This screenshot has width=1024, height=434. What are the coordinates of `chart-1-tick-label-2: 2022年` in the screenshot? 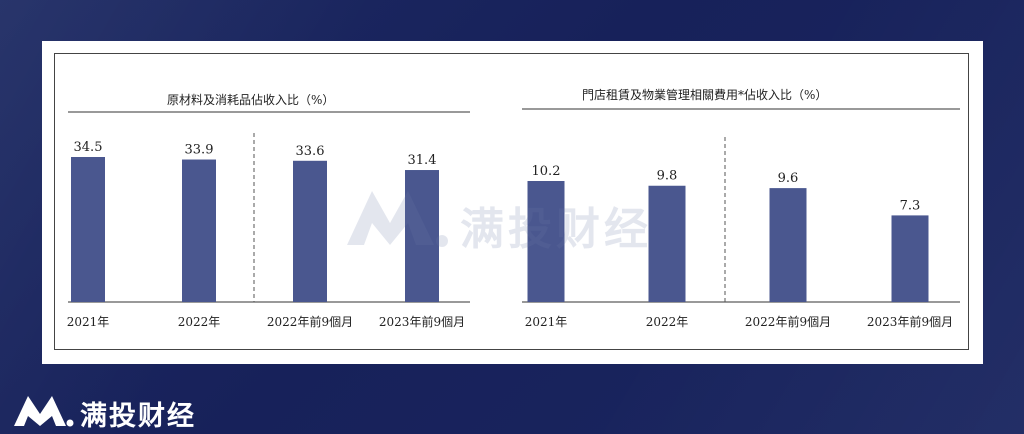 It's located at (199, 322).